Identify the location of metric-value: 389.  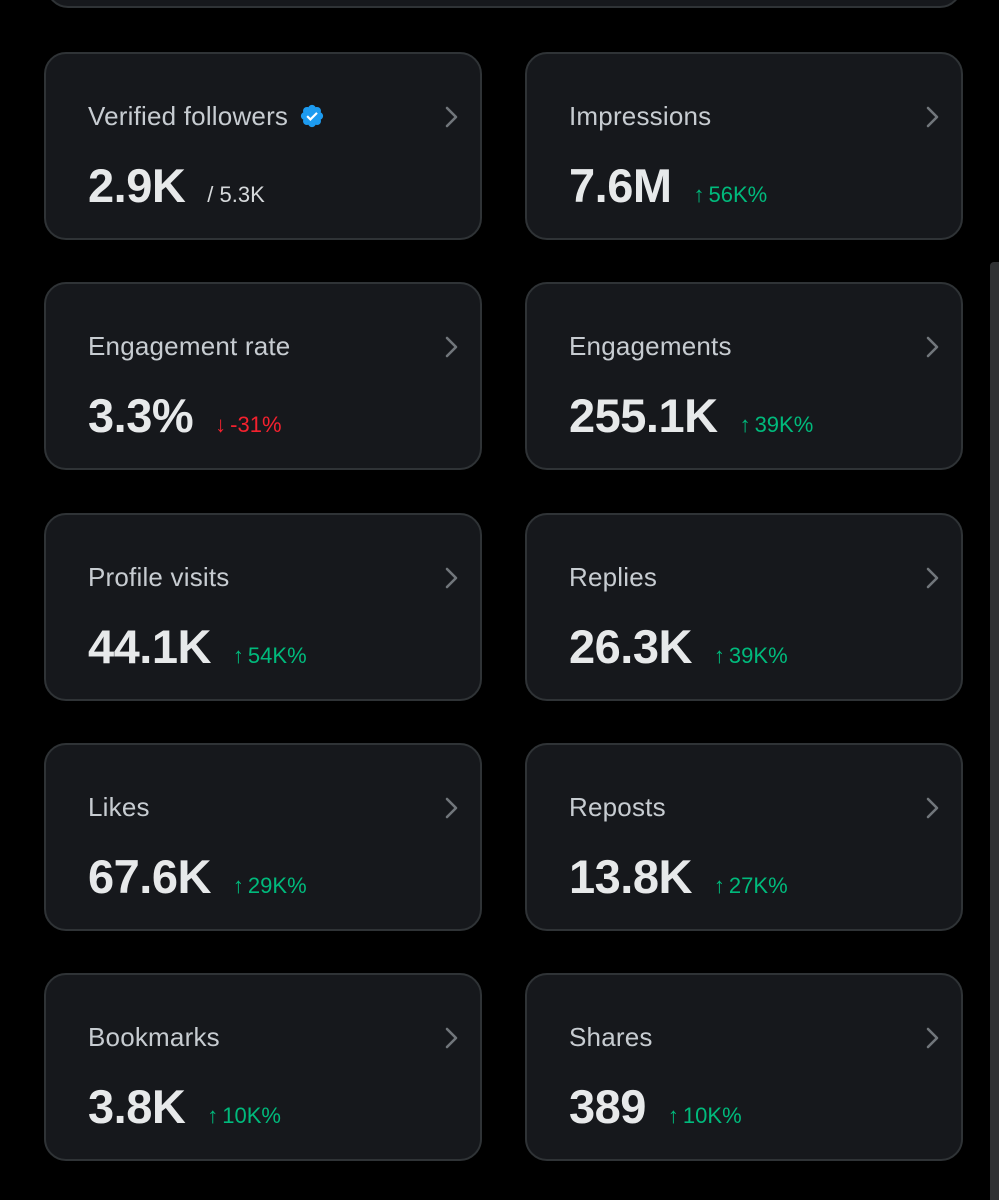
(607, 1106).